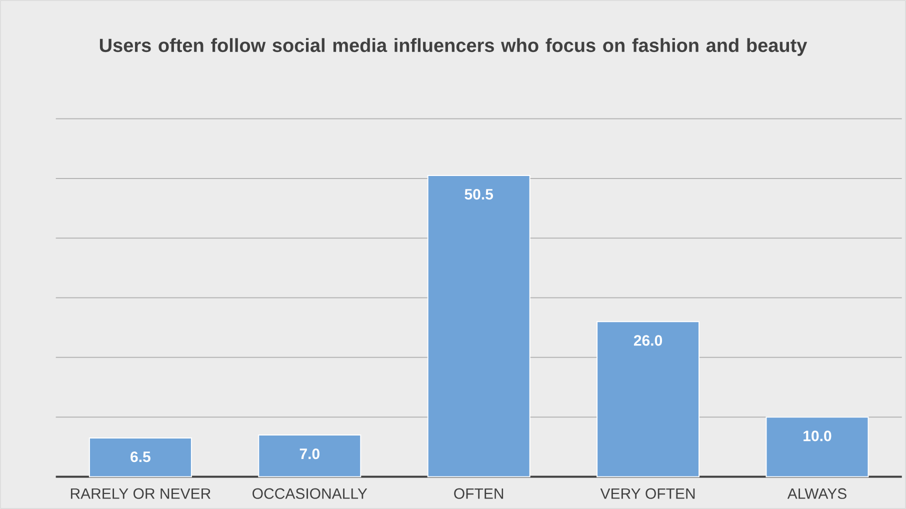  What do you see at coordinates (648, 340) in the screenshot?
I see `data-label: 26.0` at bounding box center [648, 340].